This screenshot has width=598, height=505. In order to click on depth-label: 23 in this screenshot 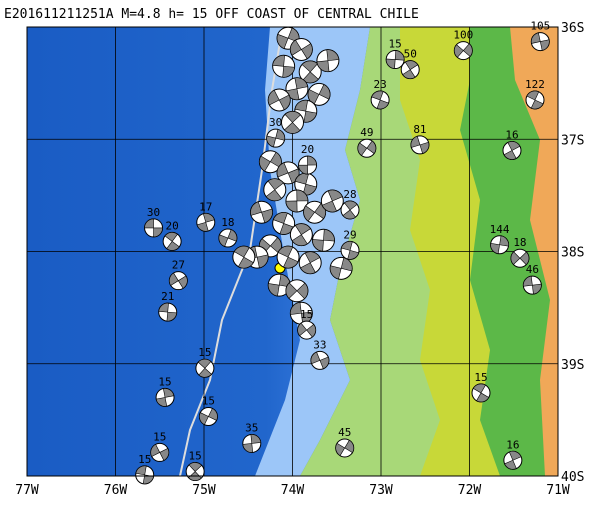, I will do `click(379, 84)`.